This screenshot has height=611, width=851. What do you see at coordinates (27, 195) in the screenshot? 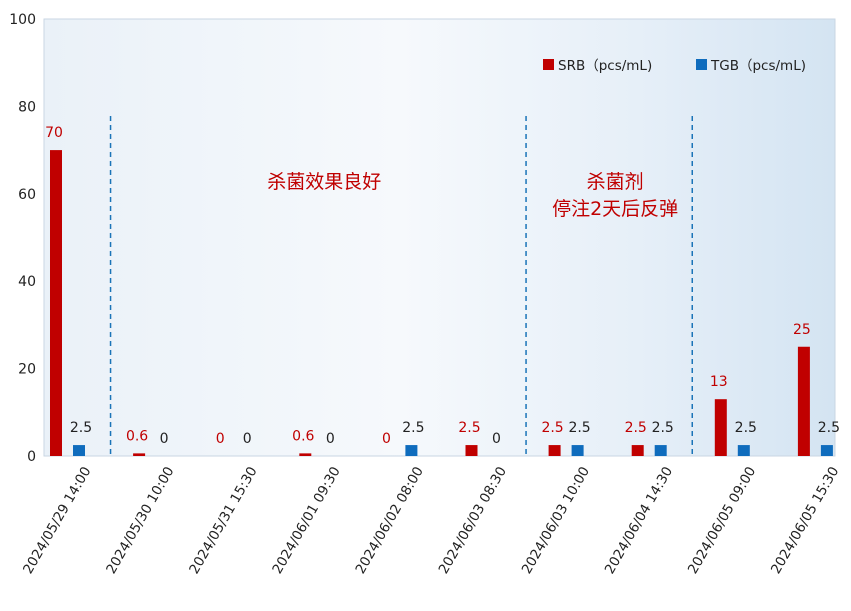
I see `y-tick-label: 60` at bounding box center [27, 195].